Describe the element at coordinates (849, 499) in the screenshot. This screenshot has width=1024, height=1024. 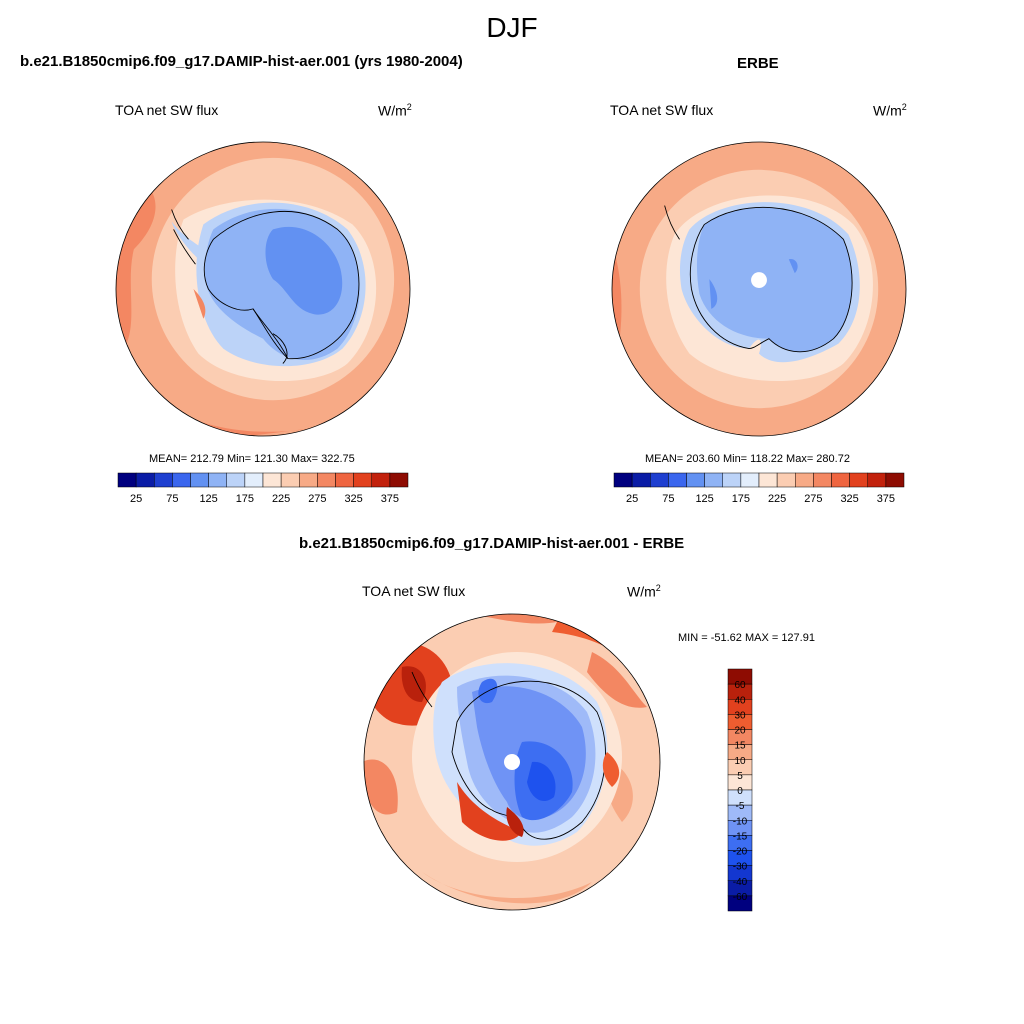
I see `obs-colorbar-tick-label: 325` at that location.